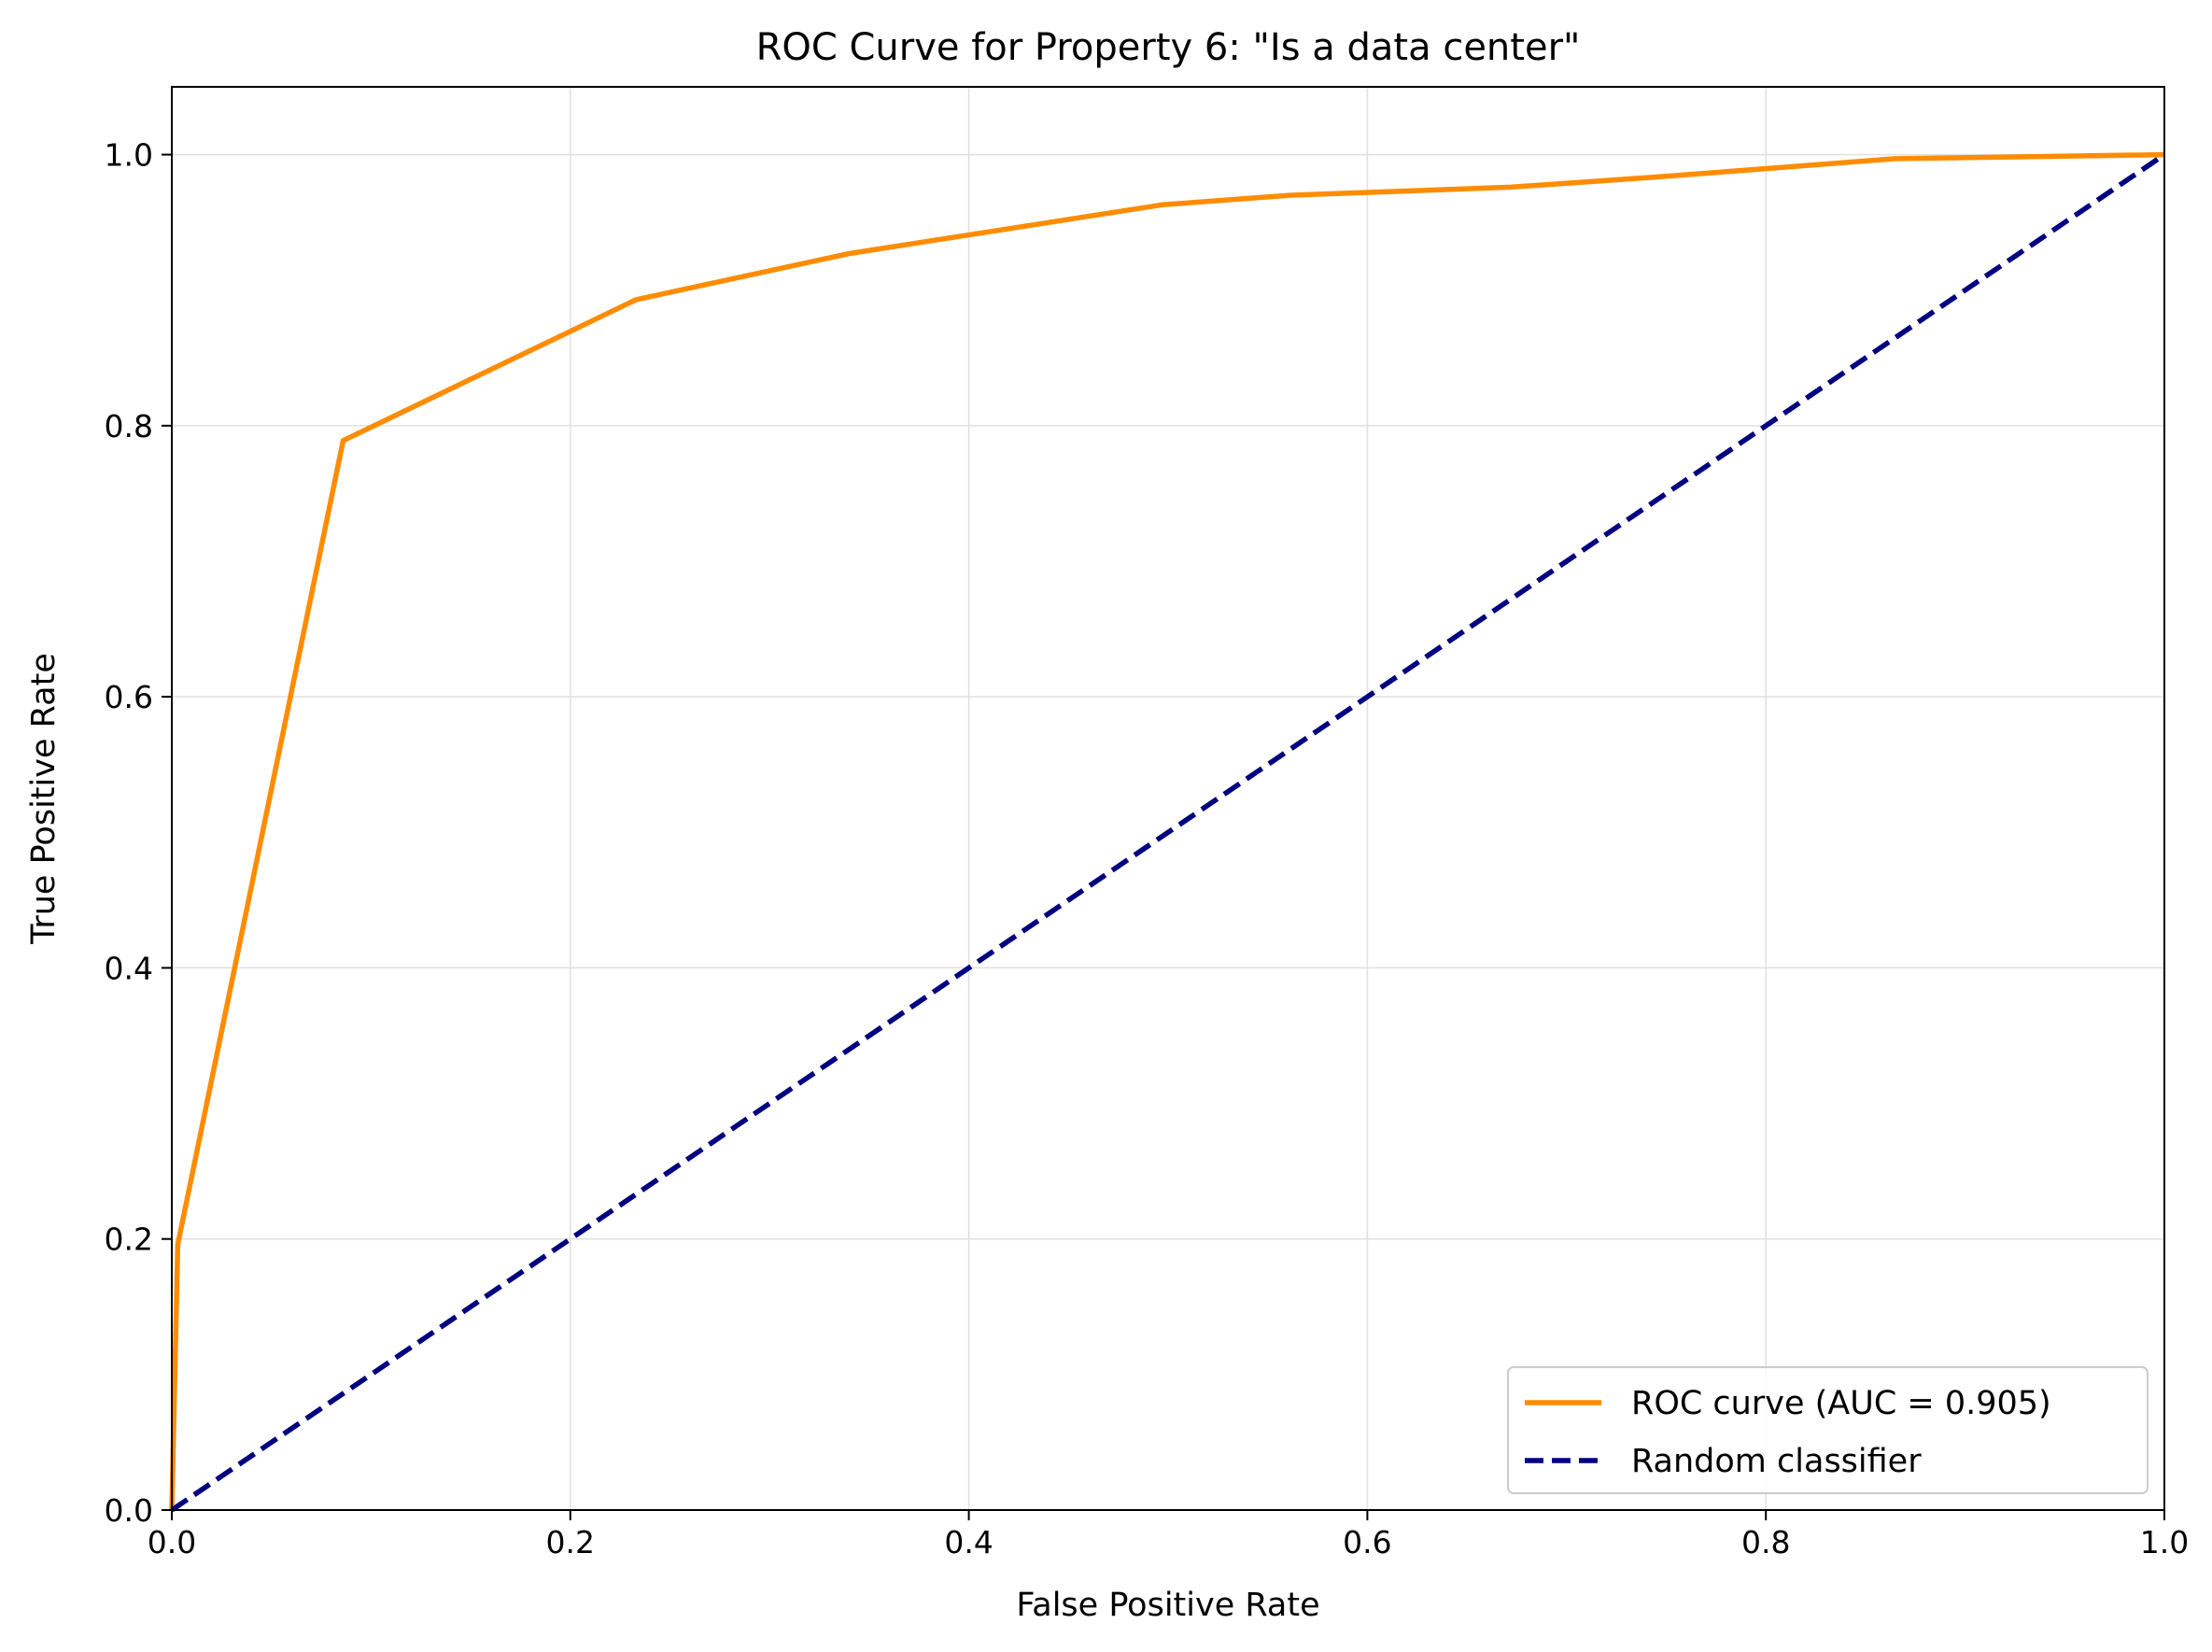 This screenshot has height=1652, width=2212. I want to click on y-tick-label: 0.0, so click(129, 1510).